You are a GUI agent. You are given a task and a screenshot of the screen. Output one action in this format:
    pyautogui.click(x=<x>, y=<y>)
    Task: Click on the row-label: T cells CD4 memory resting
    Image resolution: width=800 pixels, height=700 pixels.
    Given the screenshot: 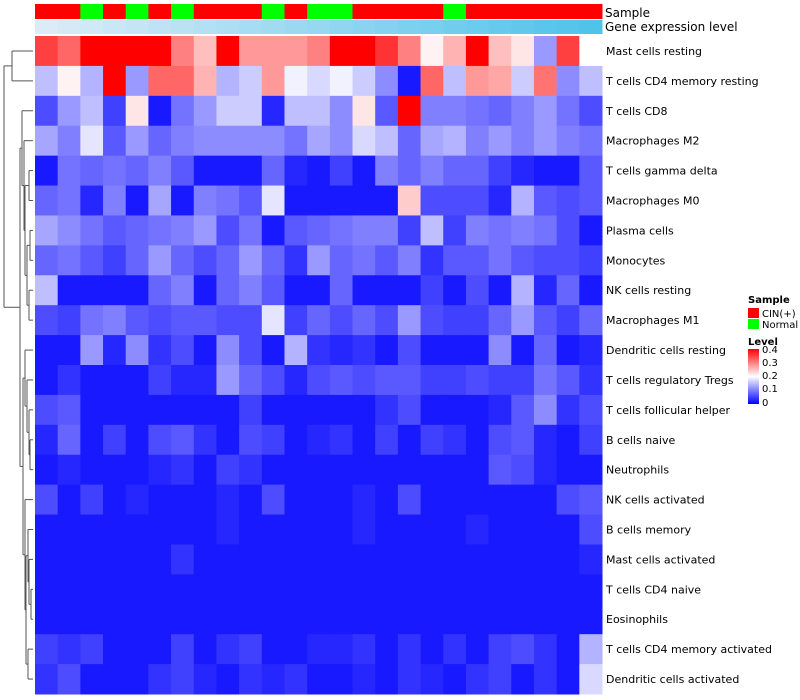 What is the action you would take?
    pyautogui.click(x=682, y=81)
    